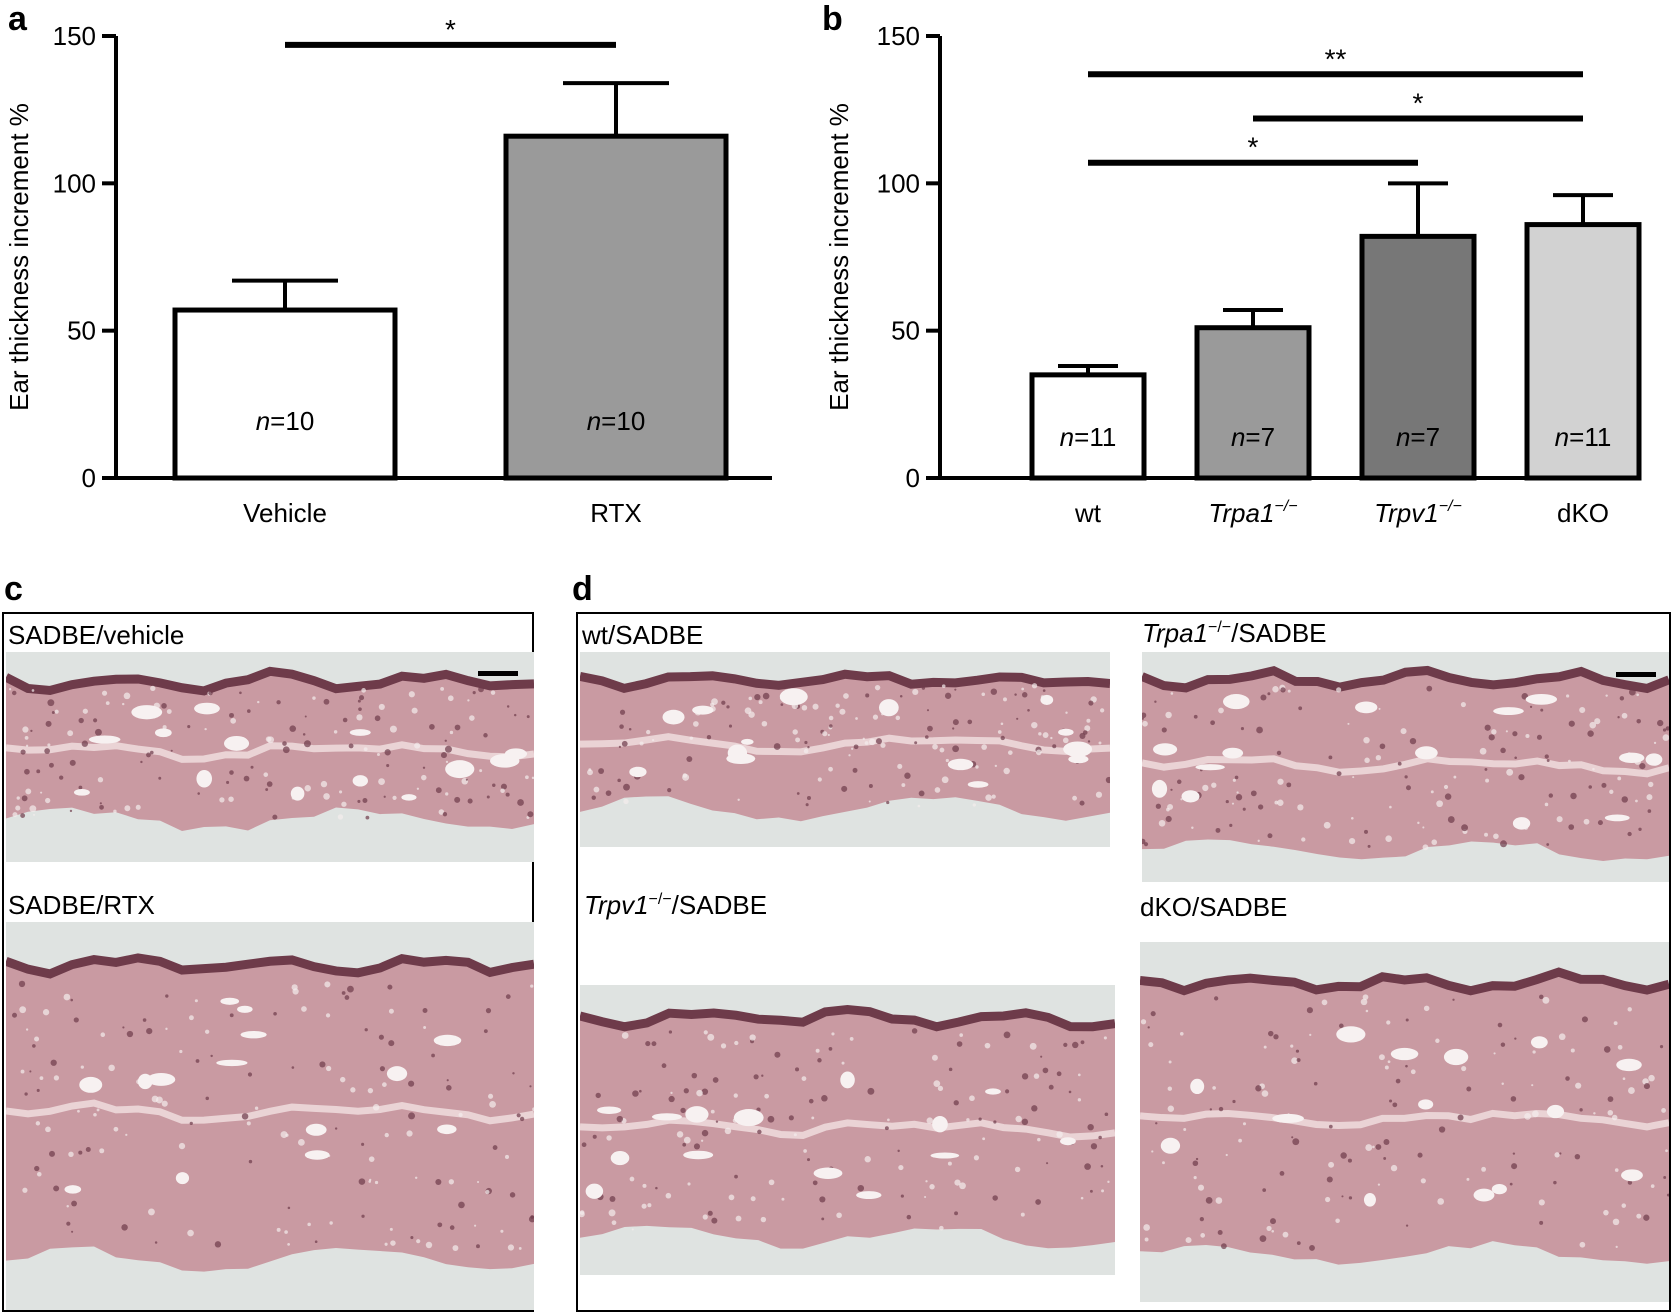 This screenshot has width=1673, height=1314. Describe the element at coordinates (1405, 767) in the screenshot. I see `tissue-texture` at that location.